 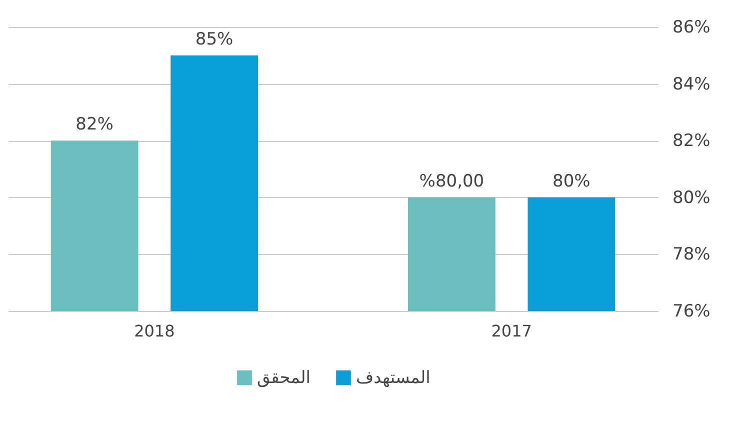 What do you see at coordinates (691, 84) in the screenshot?
I see `y-tick-label: 84%` at bounding box center [691, 84].